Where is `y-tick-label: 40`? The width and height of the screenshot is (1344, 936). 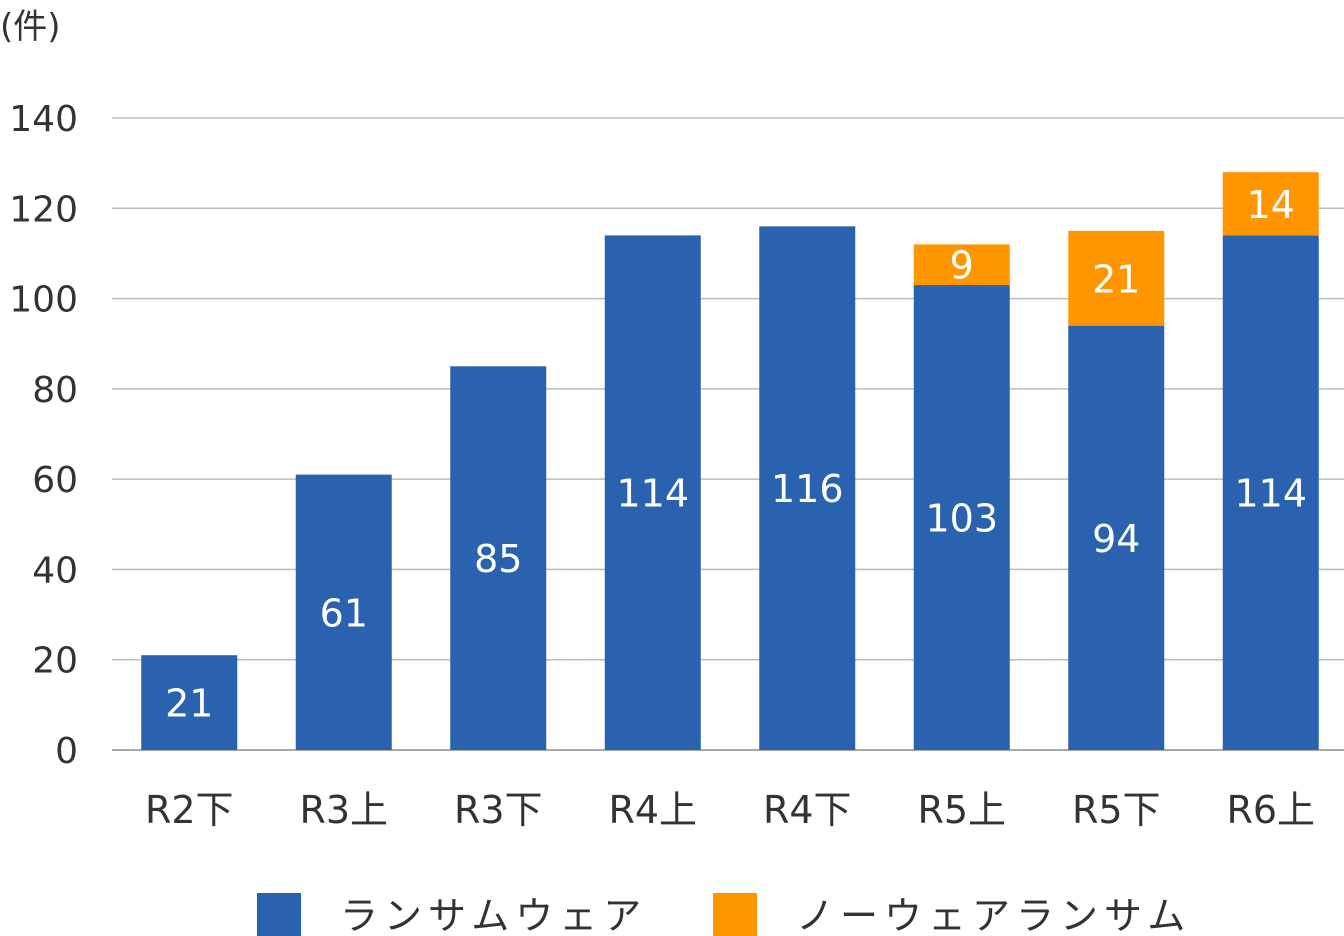
y-tick-label: 40 is located at coordinates (55, 570).